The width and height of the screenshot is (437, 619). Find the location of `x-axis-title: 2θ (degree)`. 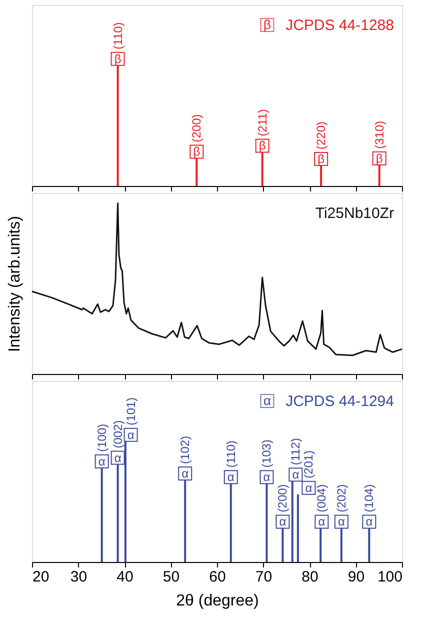

x-axis-title: 2θ (degree) is located at coordinates (217, 601).